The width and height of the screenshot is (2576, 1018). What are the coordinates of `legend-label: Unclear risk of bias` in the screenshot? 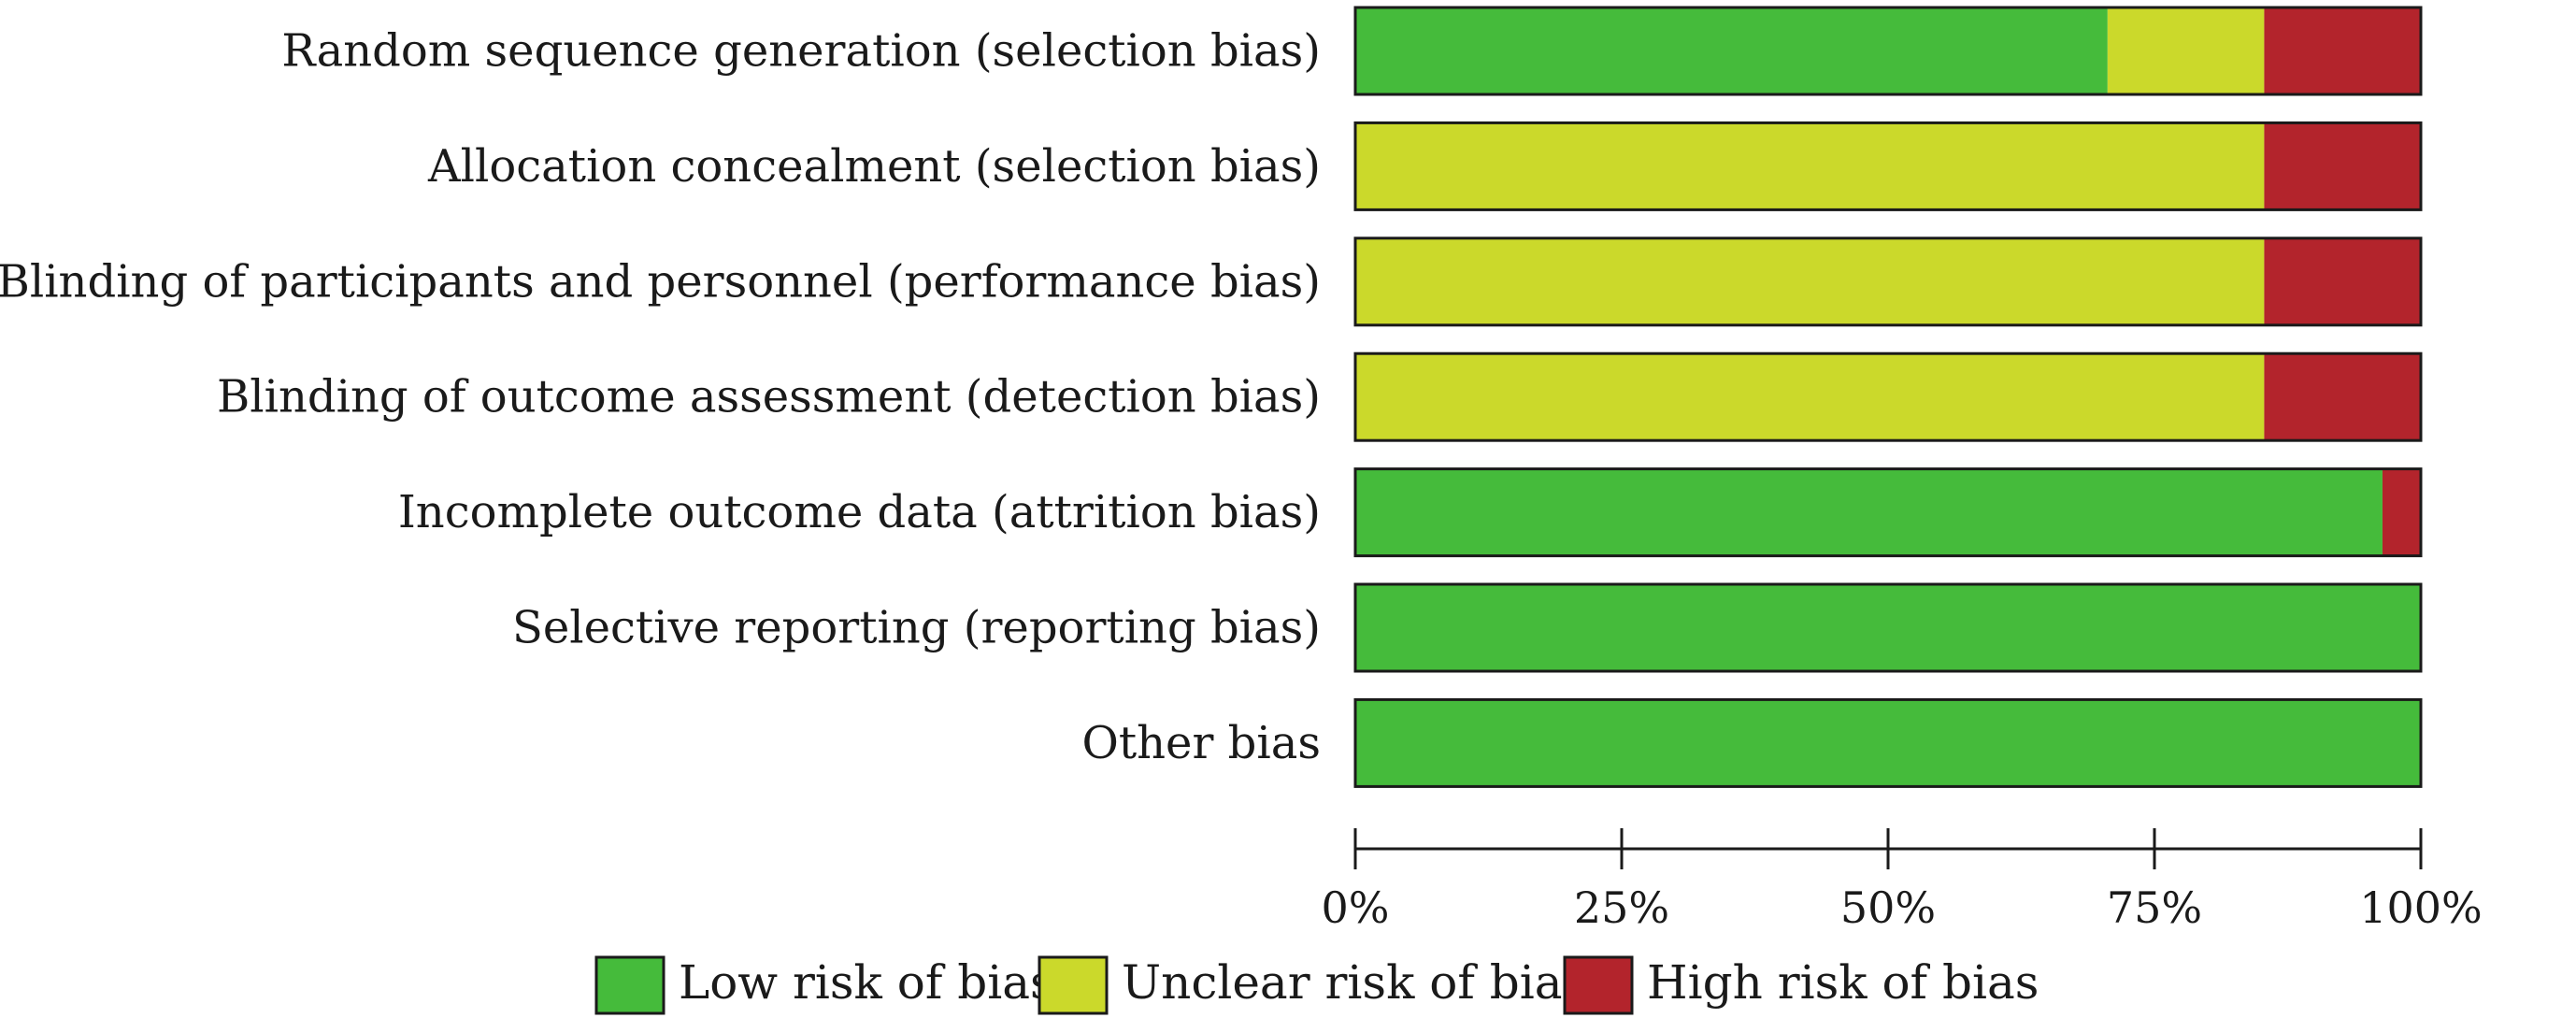 It's located at (1354, 982).